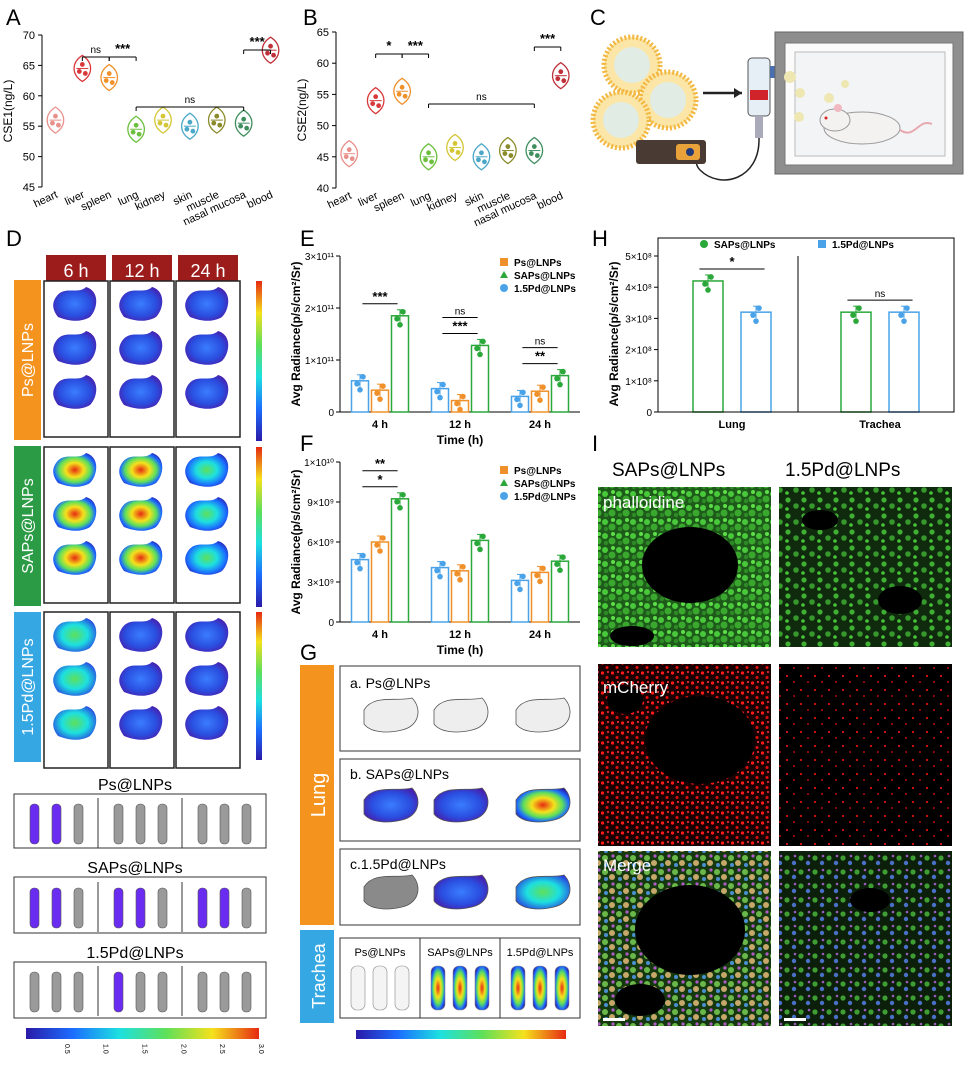  Describe the element at coordinates (806, 325) in the screenshot. I see `chart-frame` at that location.